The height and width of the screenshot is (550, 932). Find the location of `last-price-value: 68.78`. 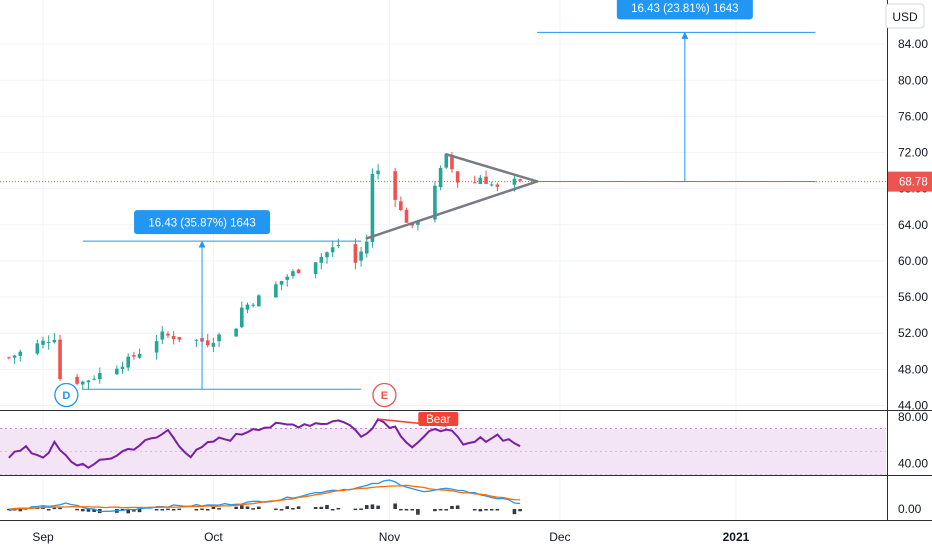

last-price-value: 68.78 is located at coordinates (913, 183).